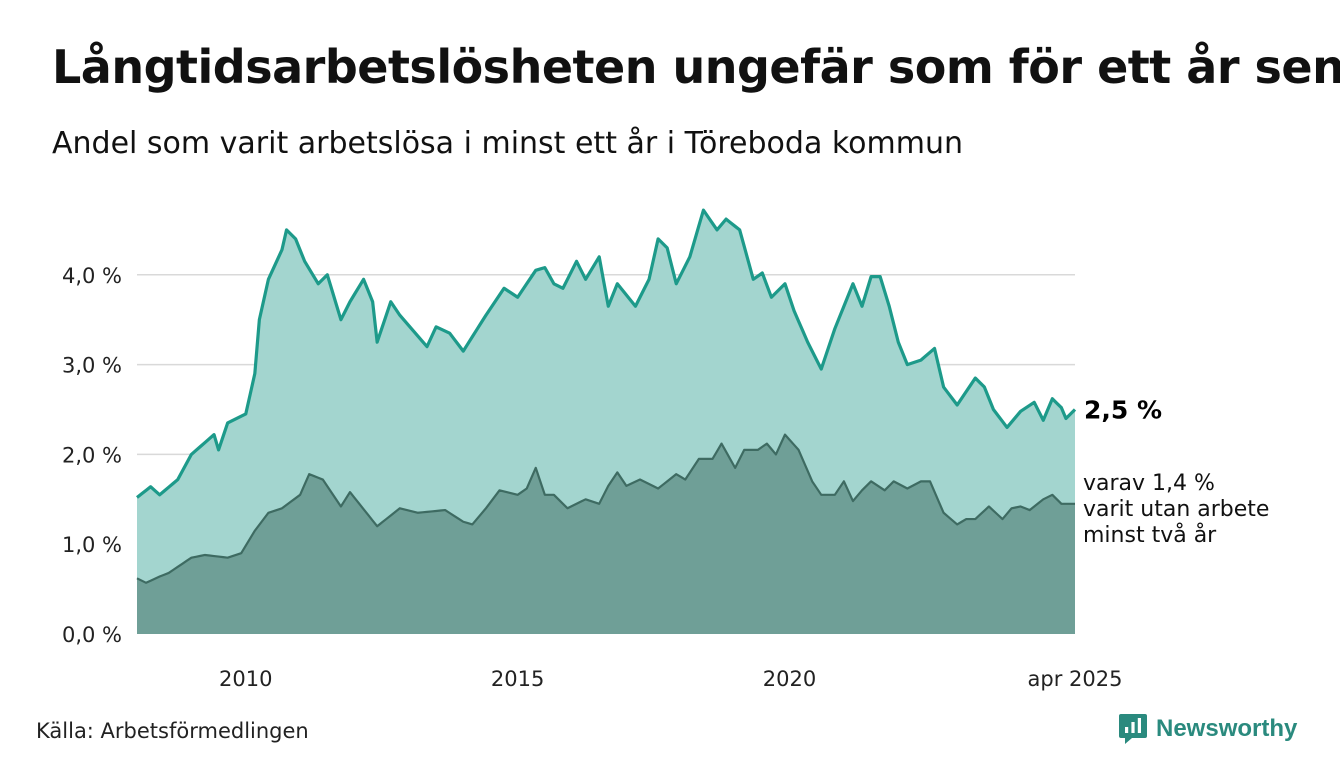  I want to click on y-tick-label: 3,0 %, so click(92, 366).